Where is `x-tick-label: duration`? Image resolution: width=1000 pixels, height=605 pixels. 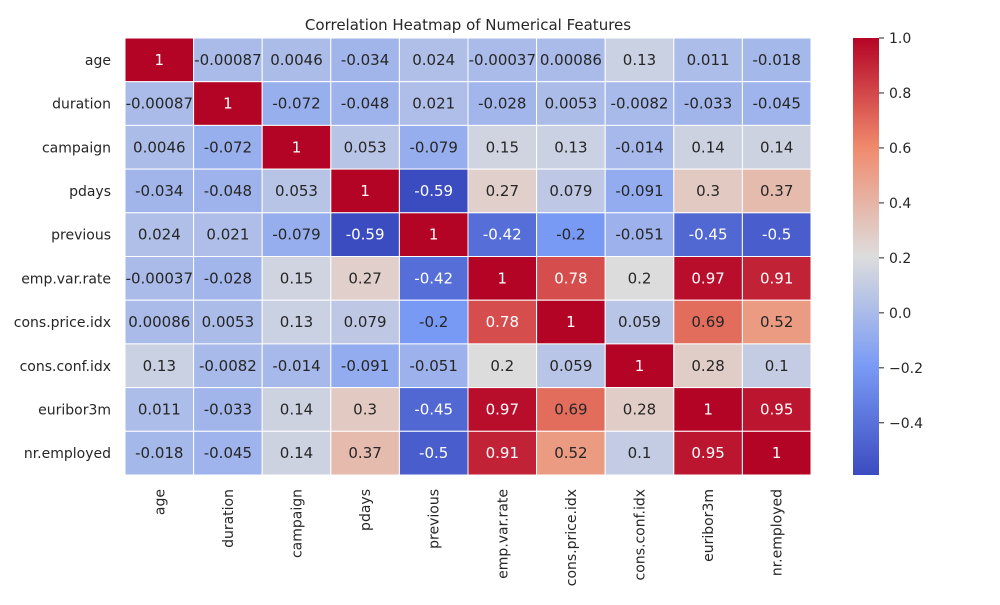 x-tick-label: duration is located at coordinates (229, 518).